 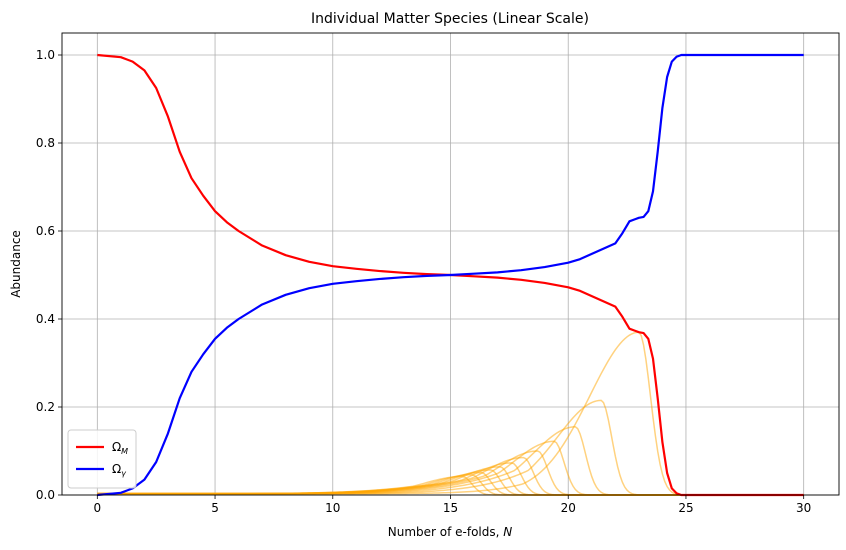 What do you see at coordinates (45, 143) in the screenshot?
I see `y-tick-label: 0.8` at bounding box center [45, 143].